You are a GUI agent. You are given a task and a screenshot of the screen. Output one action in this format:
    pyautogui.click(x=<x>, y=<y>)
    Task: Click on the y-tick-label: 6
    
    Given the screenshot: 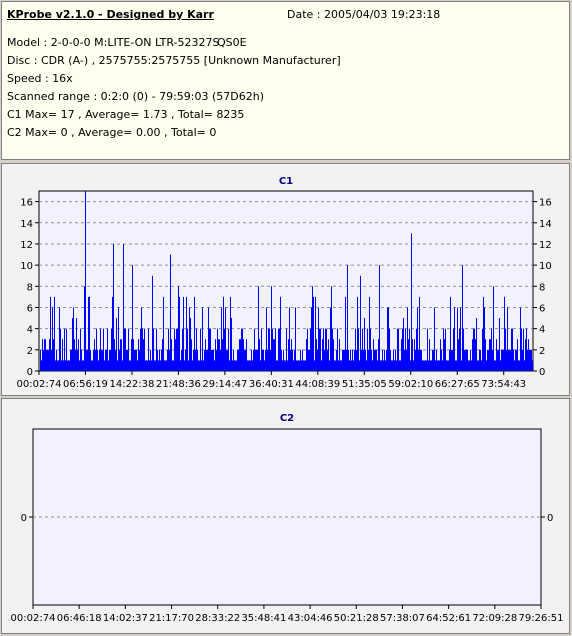 What is the action you would take?
    pyautogui.click(x=30, y=308)
    